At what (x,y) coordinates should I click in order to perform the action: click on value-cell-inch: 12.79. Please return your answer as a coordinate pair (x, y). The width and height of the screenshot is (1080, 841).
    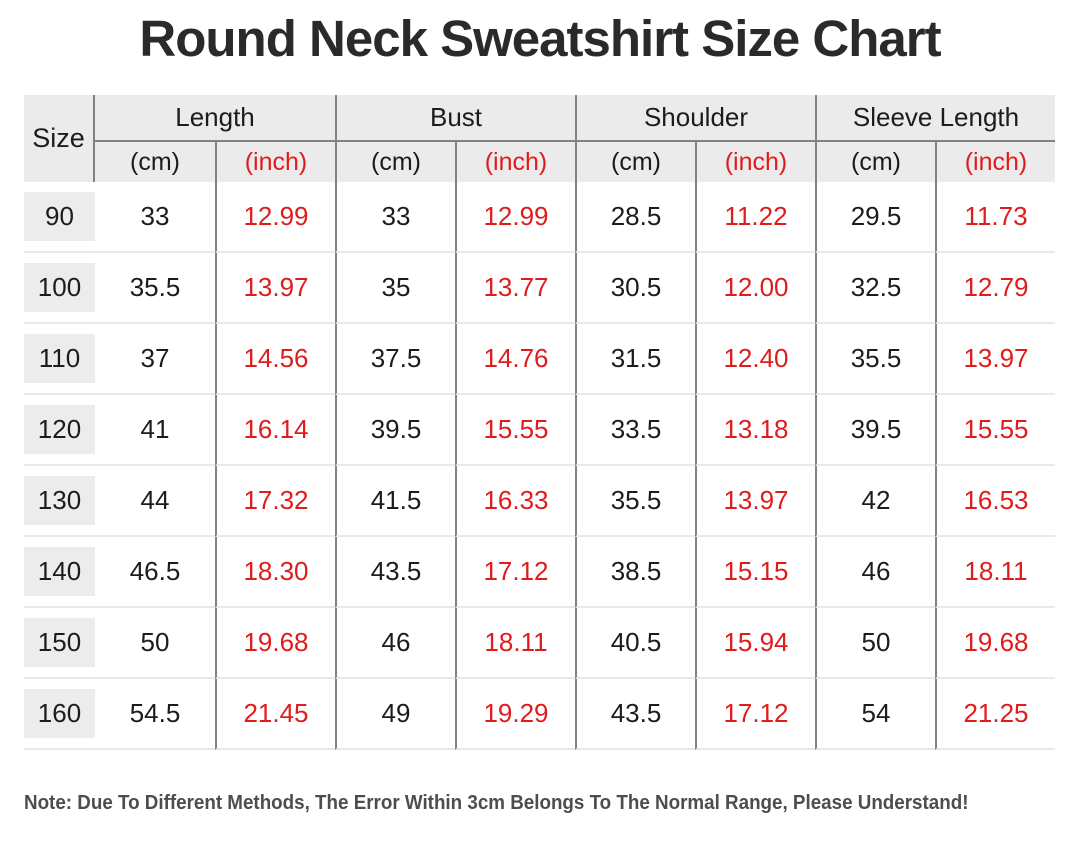
    Looking at the image, I should click on (995, 288).